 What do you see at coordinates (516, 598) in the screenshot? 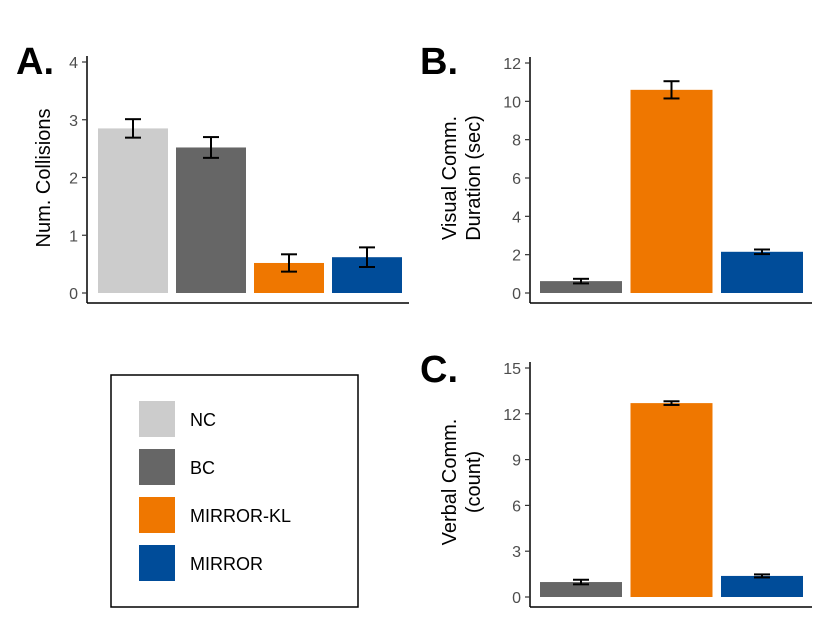
I see `panel-c-y-tick-label: 0` at bounding box center [516, 598].